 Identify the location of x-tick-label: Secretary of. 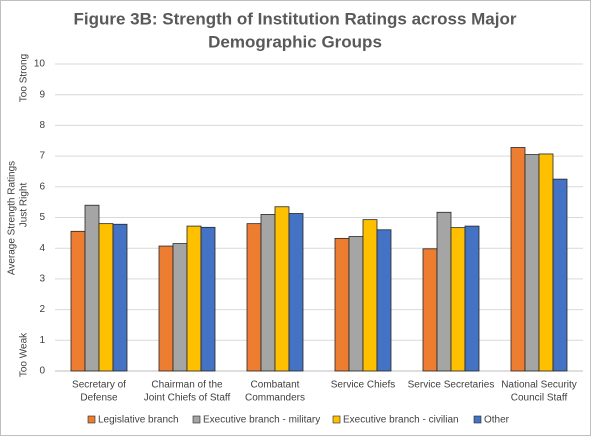
(99, 385).